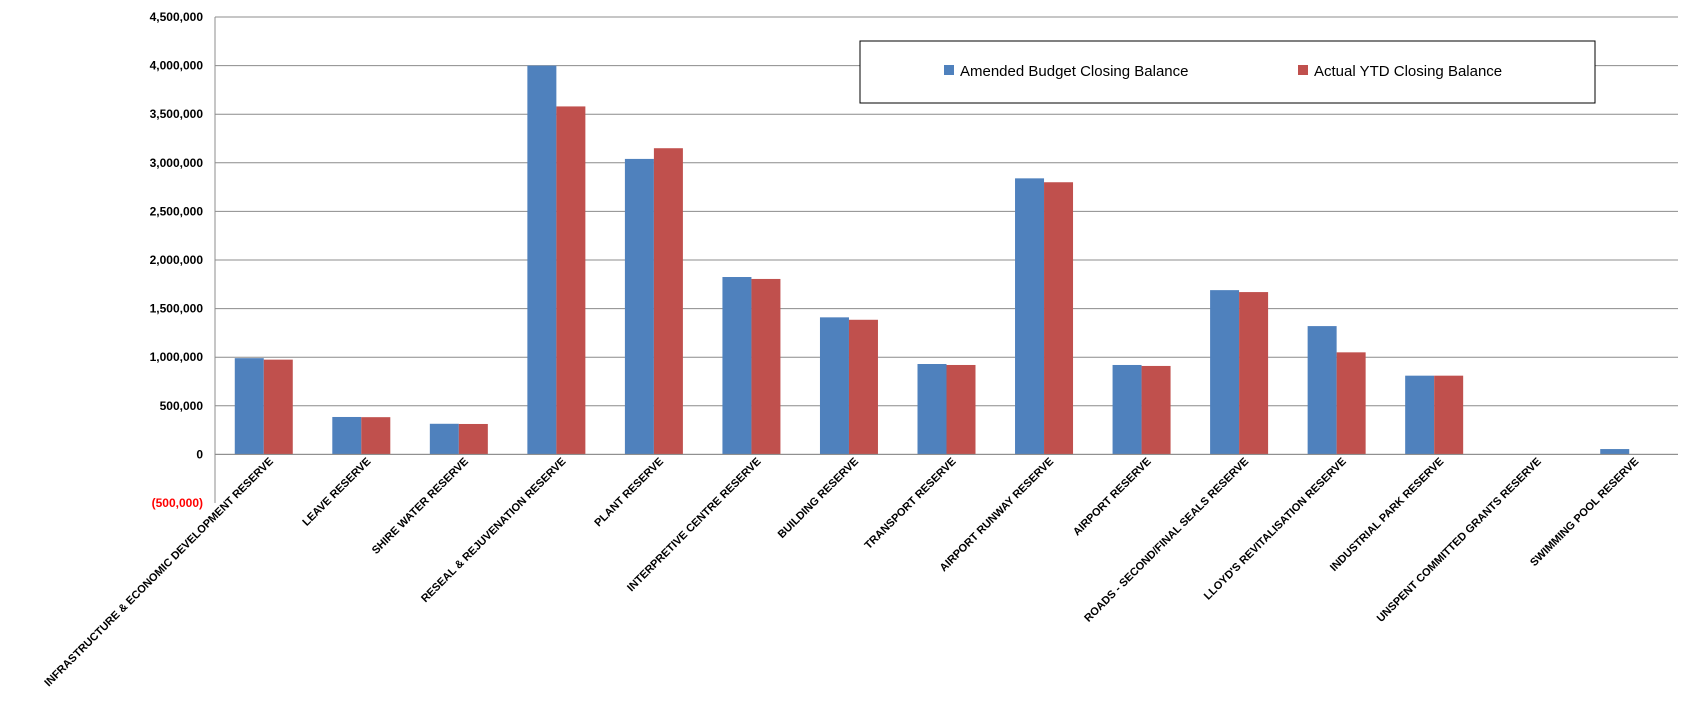 Image resolution: width=1687 pixels, height=722 pixels. What do you see at coordinates (177, 503) in the screenshot?
I see `y-tick-label: (500,000)` at bounding box center [177, 503].